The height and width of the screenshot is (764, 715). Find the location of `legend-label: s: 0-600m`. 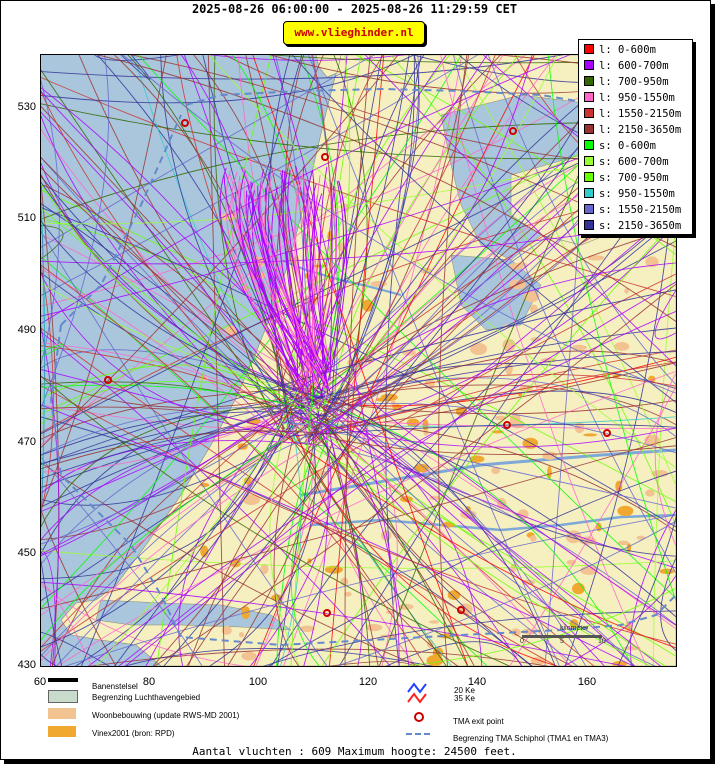

legend-label: s: 0-600m is located at coordinates (627, 146).